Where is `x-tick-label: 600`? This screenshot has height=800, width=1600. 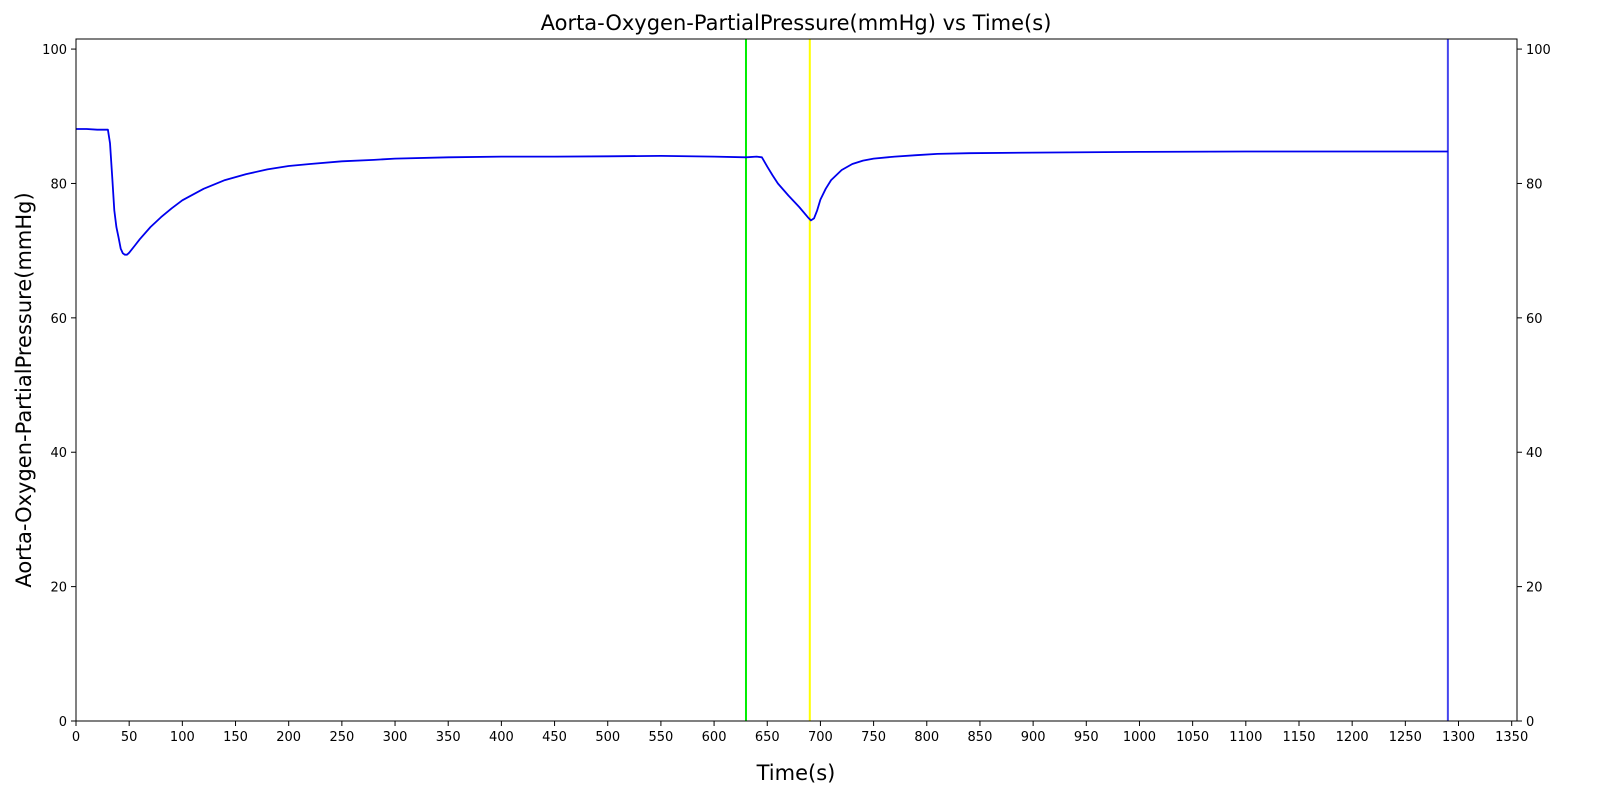 x-tick-label: 600 is located at coordinates (714, 737).